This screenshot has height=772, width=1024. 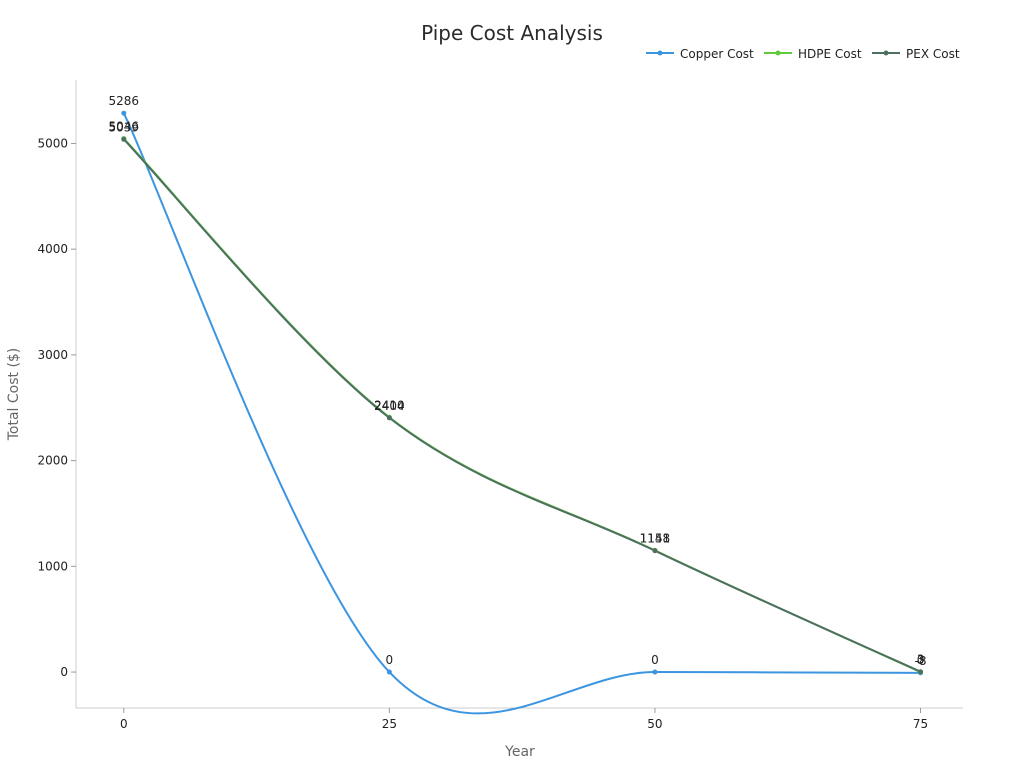 I want to click on legend-item-pex-cost: PEX Cost, so click(x=916, y=54).